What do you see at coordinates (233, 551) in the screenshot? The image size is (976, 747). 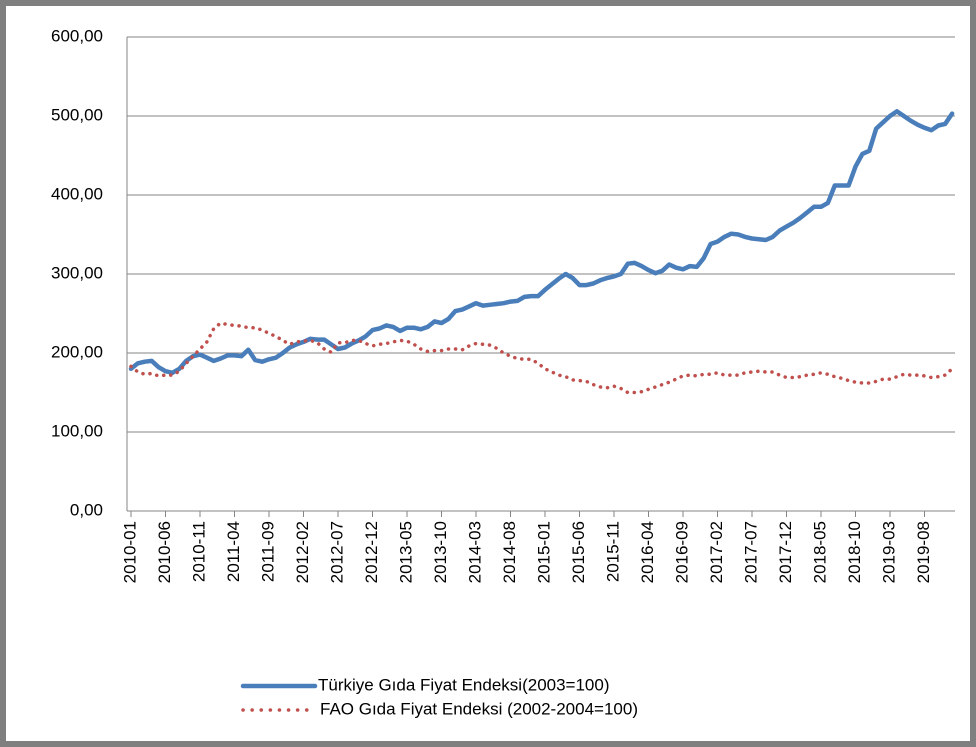 I see `x-tick-label: 2011-04` at bounding box center [233, 551].